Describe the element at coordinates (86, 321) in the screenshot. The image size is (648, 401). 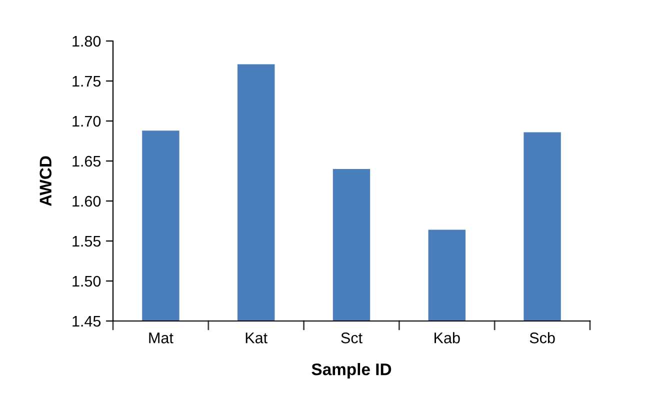
I see `y-tick-label: 1.45` at that location.